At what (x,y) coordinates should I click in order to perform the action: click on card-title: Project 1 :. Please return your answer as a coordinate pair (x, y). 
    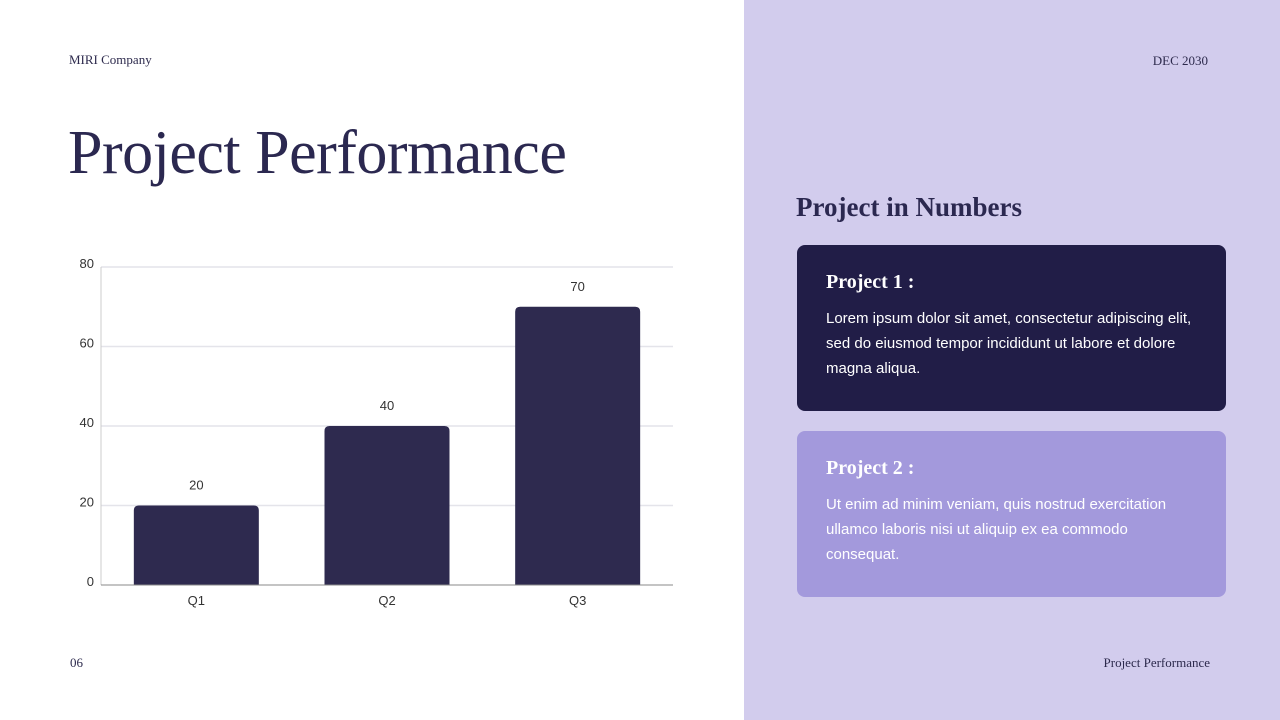
    Looking at the image, I should click on (870, 282).